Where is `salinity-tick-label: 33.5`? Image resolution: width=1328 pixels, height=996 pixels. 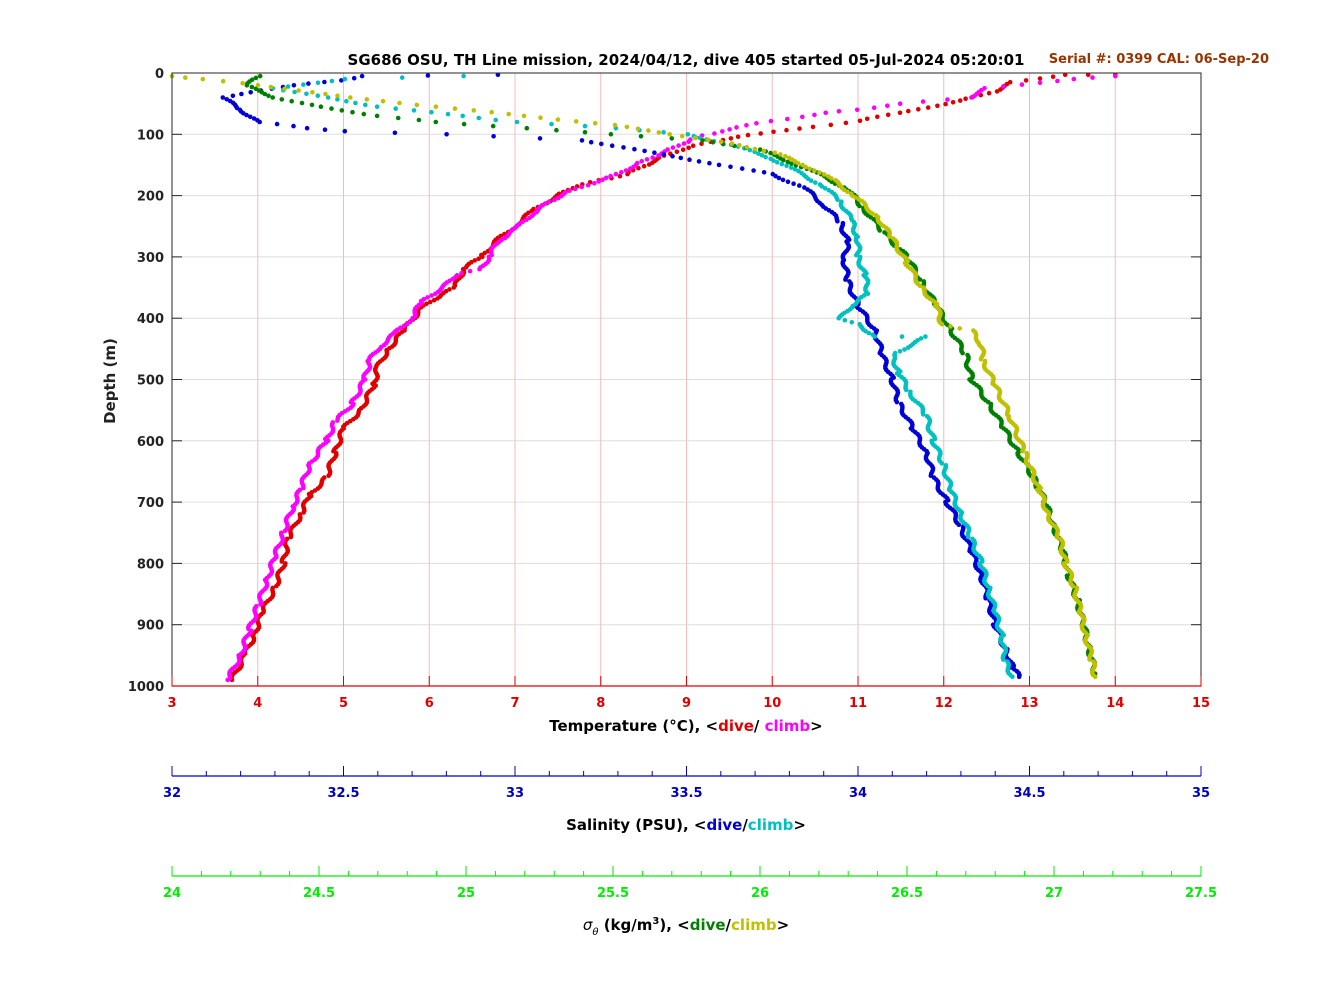 salinity-tick-label: 33.5 is located at coordinates (686, 793).